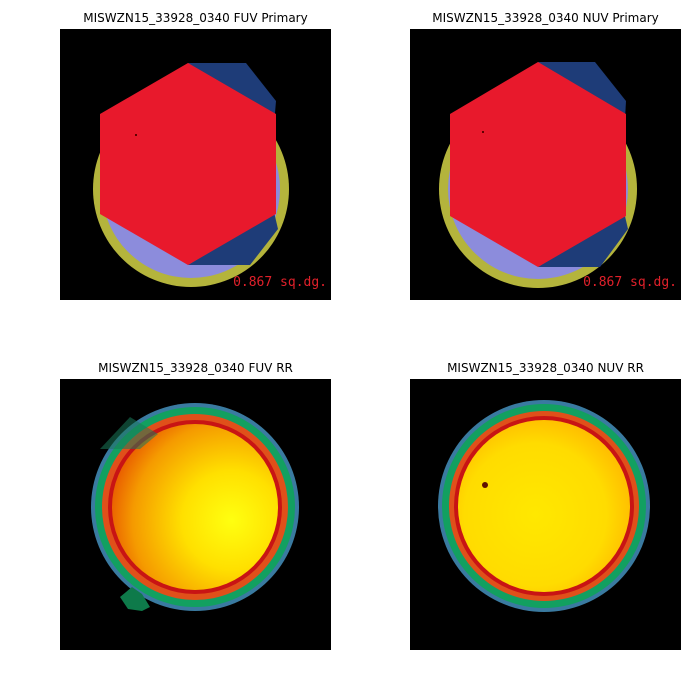 This screenshot has width=700, height=700. I want to click on fuv-primary-coverage-map, so click(191, 175).